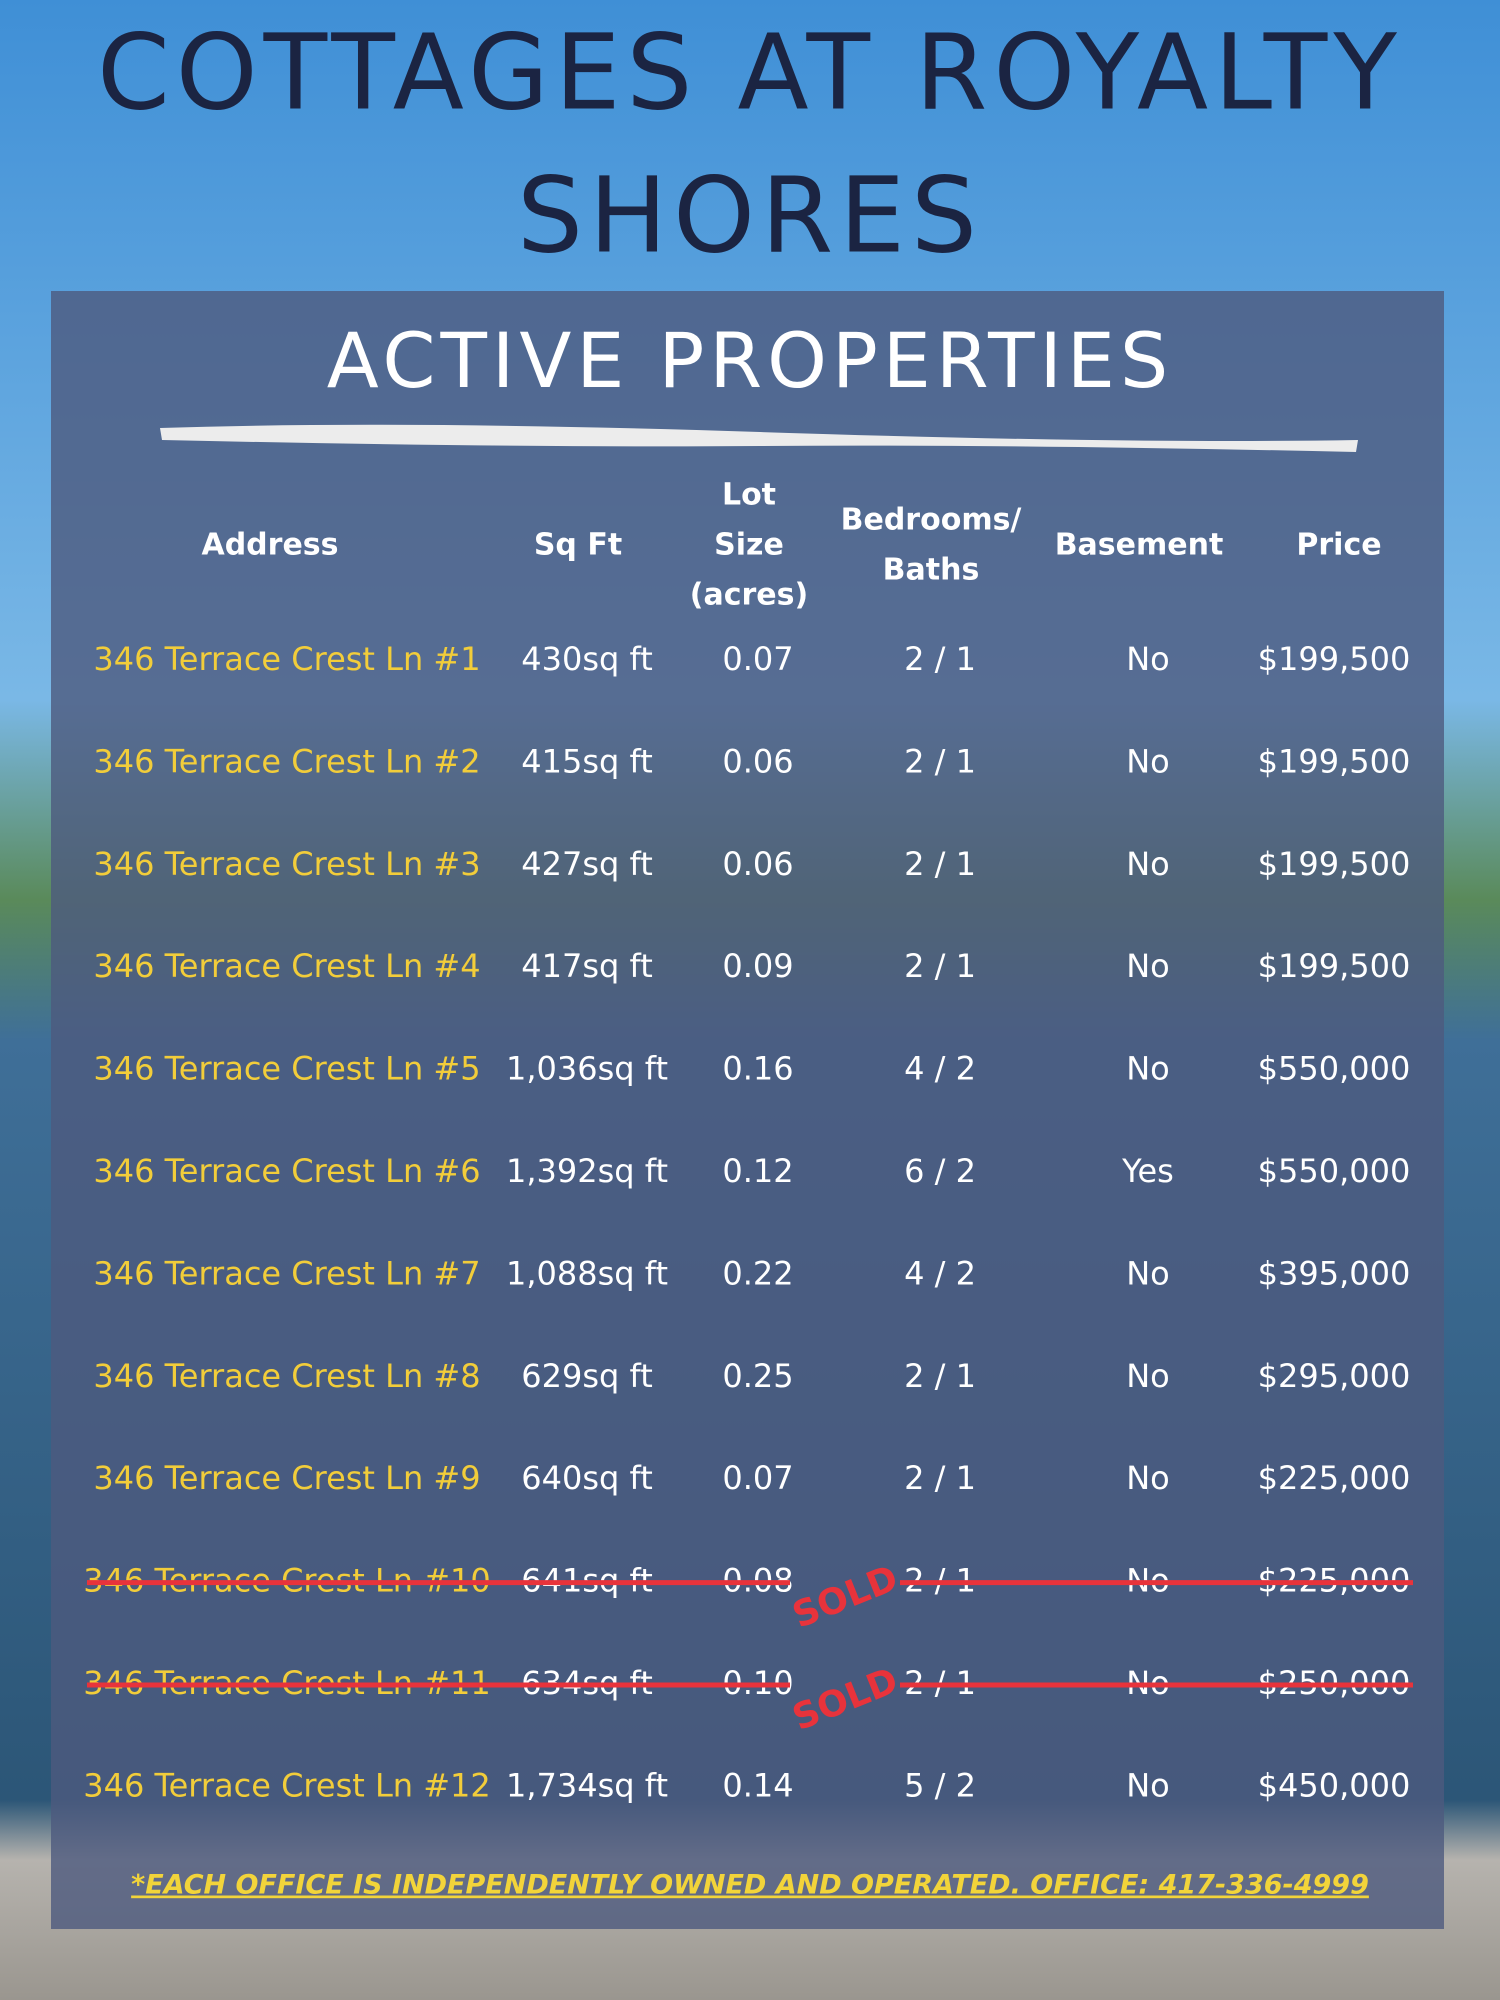  I want to click on cell: 0.25, so click(757, 1376).